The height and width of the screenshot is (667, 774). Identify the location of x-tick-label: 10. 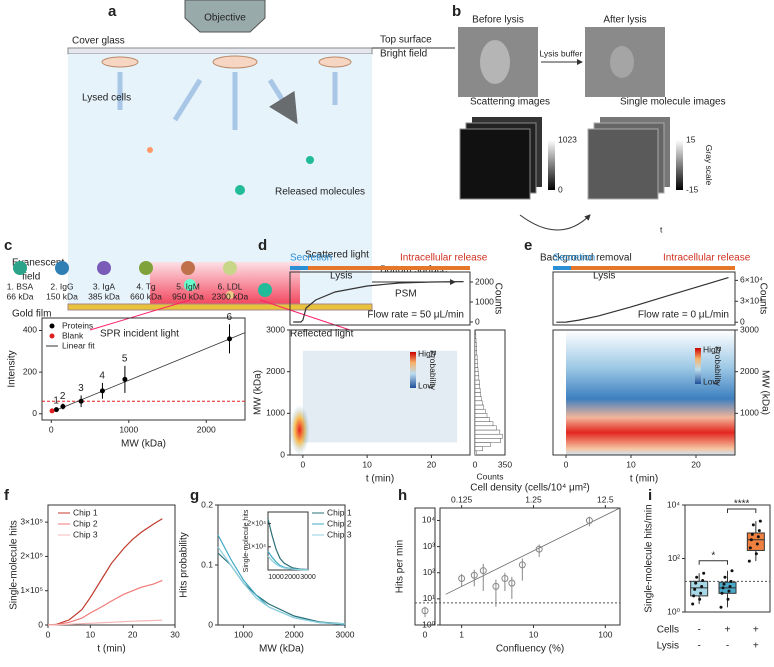
(367, 464).